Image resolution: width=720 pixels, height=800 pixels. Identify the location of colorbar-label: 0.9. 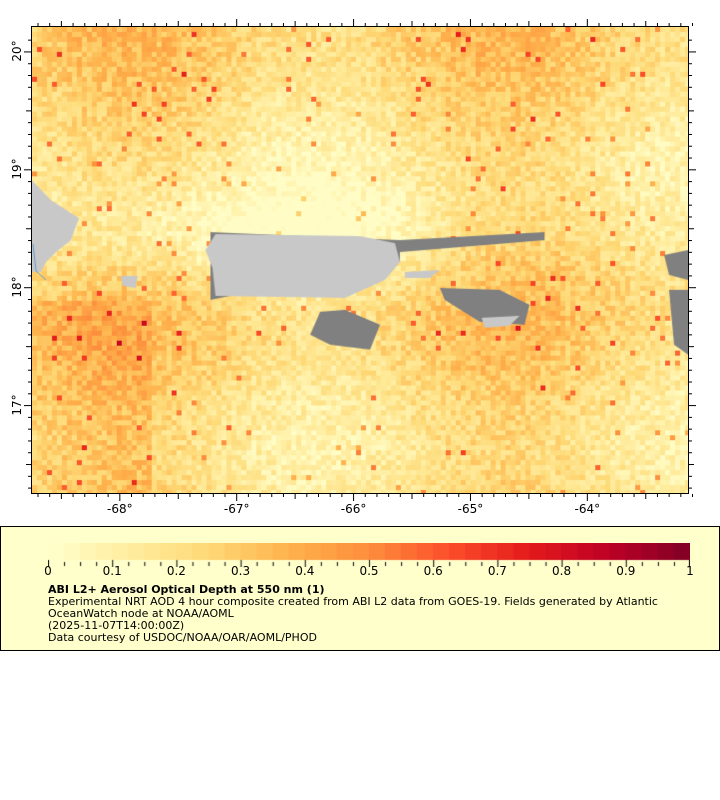
(626, 571).